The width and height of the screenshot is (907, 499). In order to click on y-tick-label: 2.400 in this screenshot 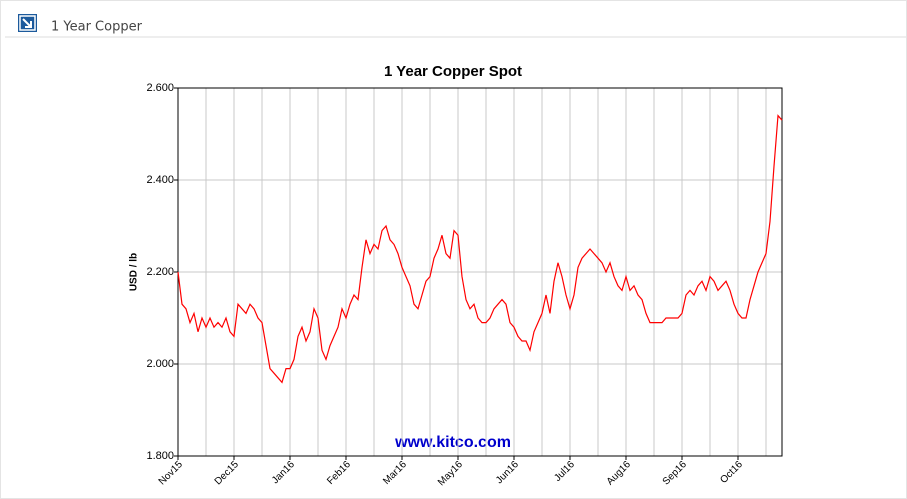, I will do `click(160, 180)`.